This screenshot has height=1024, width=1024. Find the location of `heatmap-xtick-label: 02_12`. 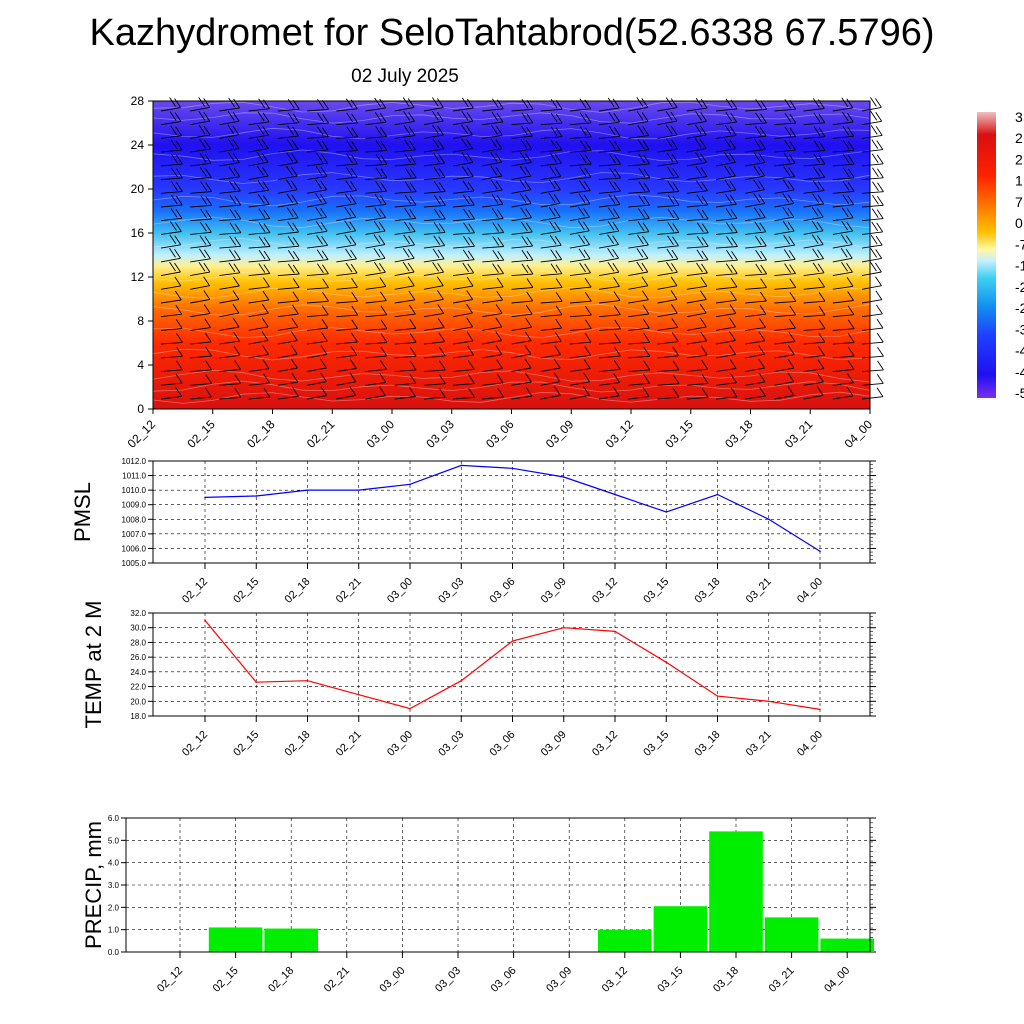

heatmap-xtick-label: 02_12 is located at coordinates (142, 434).